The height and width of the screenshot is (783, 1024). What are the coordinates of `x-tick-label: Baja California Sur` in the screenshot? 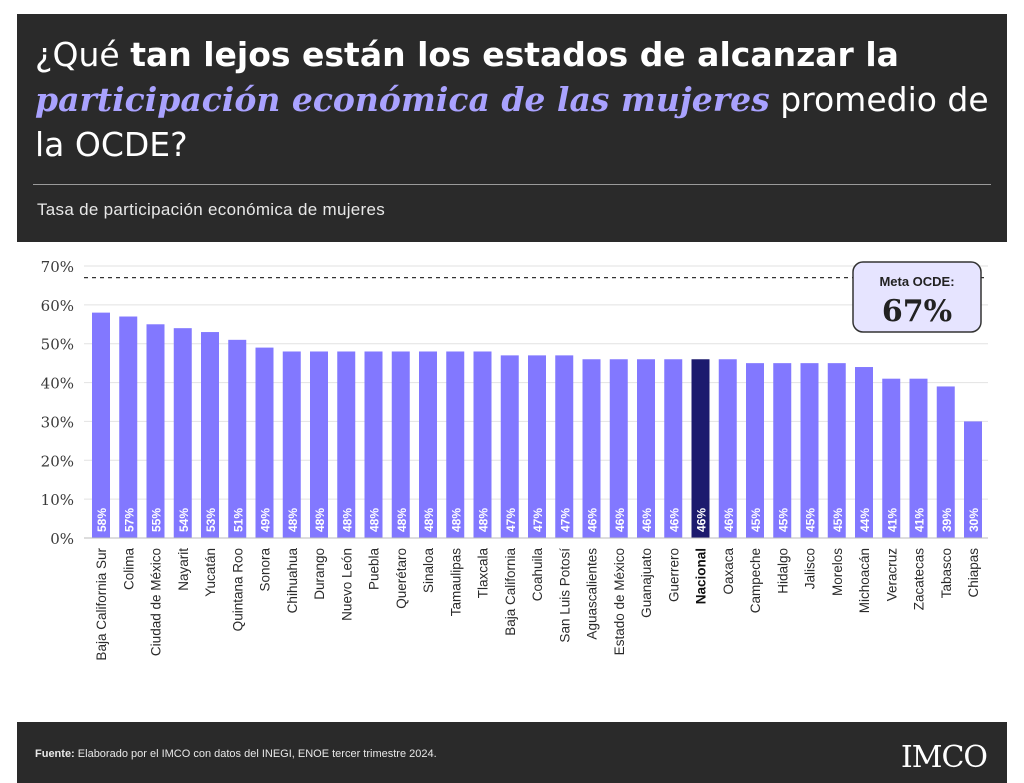 It's located at (101, 604).